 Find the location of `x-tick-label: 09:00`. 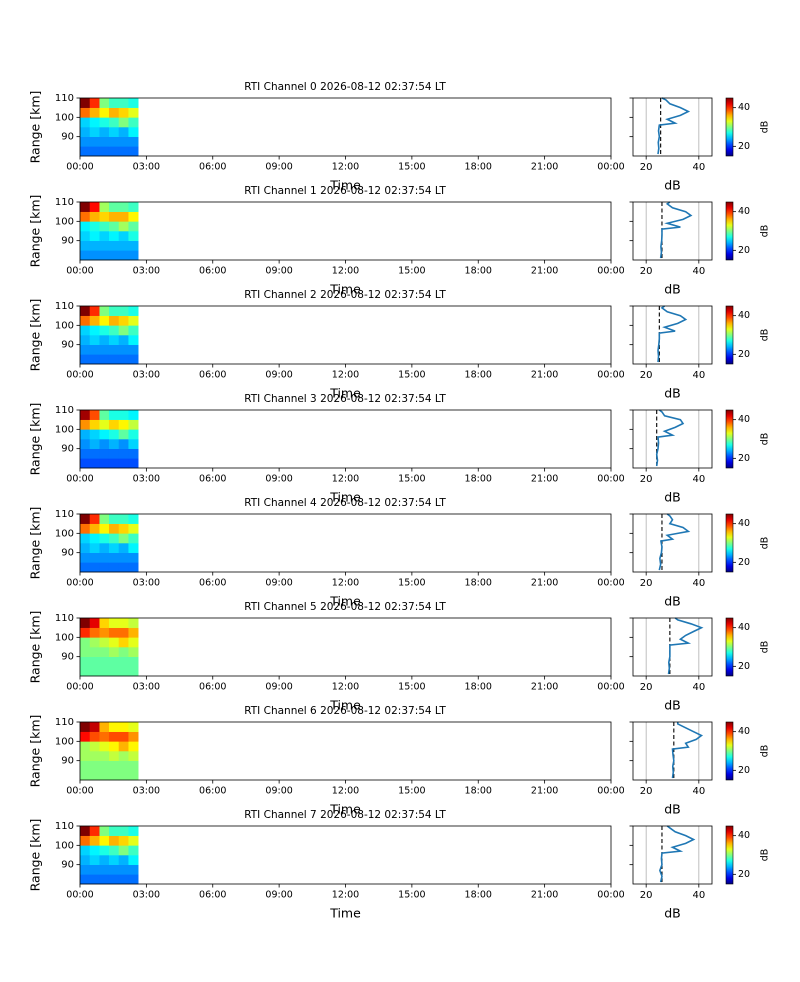

x-tick-label: 09:00 is located at coordinates (278, 479).